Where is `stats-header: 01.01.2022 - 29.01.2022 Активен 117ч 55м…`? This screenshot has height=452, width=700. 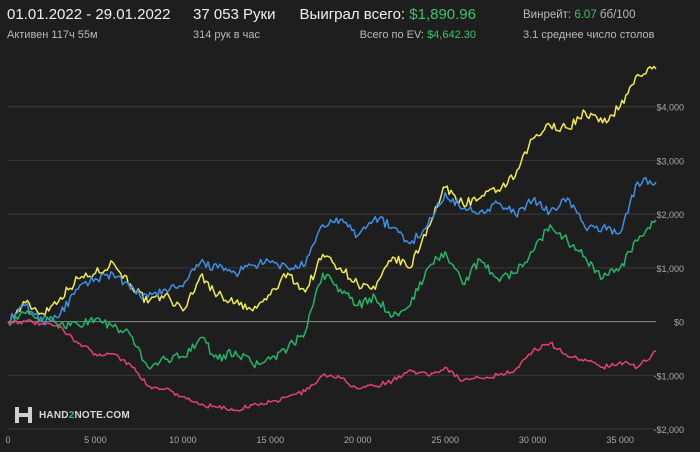
stats-header: 01.01.2022 - 29.01.2022 Активен 117ч 55м… is located at coordinates (350, 23).